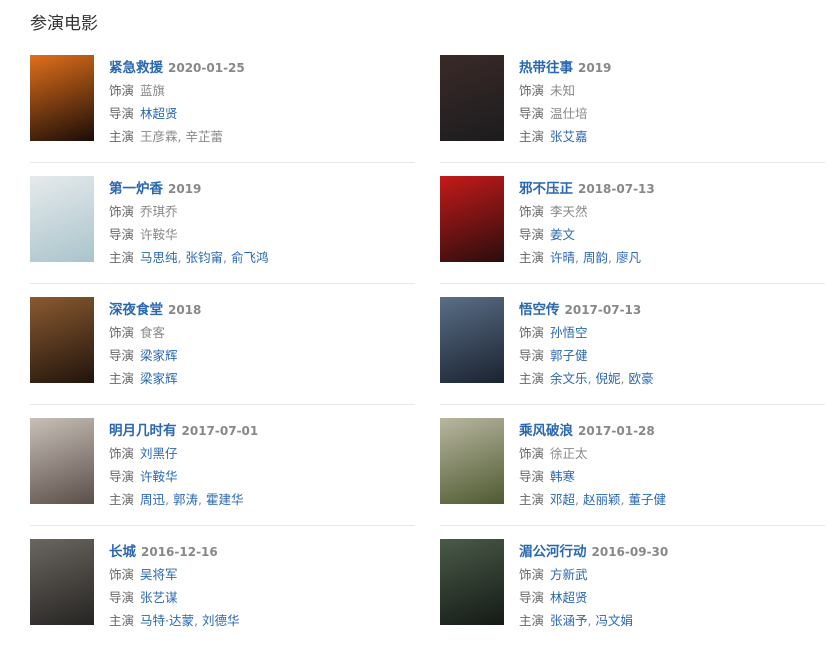 This screenshot has width=831, height=660. I want to click on role-line: 饰演 方新武, so click(593, 575).